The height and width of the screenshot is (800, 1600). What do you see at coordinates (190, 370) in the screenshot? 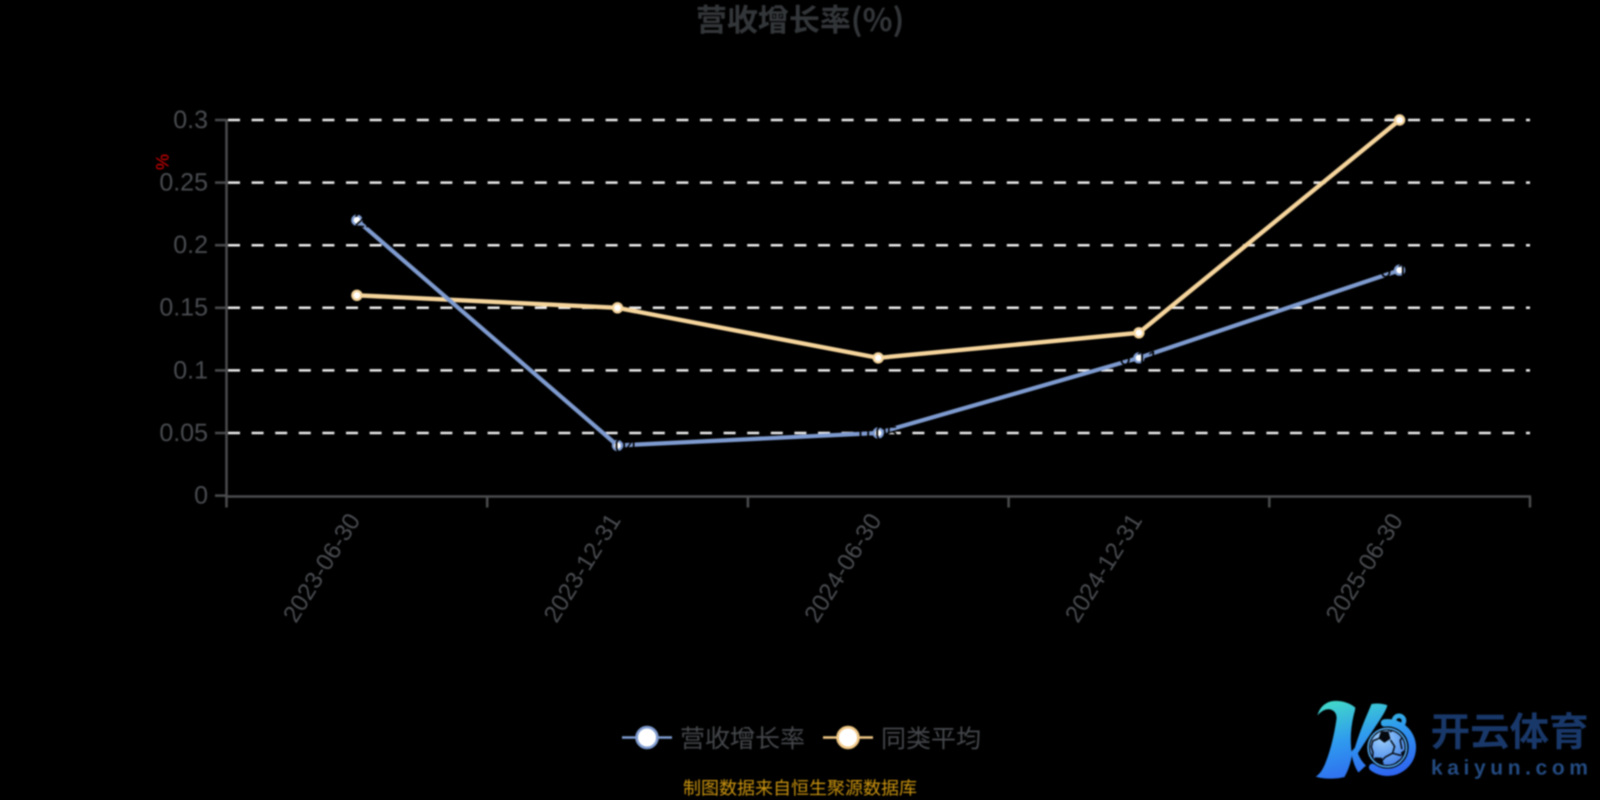
I see `svg-text: 0.1` at bounding box center [190, 370].